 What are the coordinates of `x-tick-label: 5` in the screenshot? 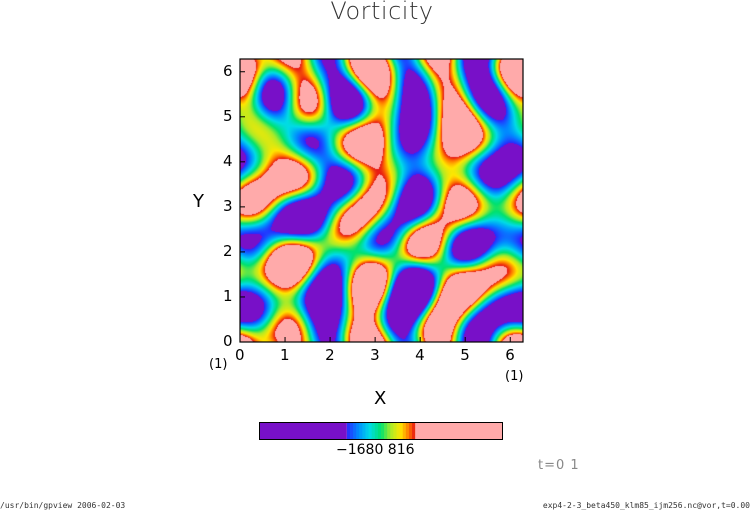 It's located at (465, 355).